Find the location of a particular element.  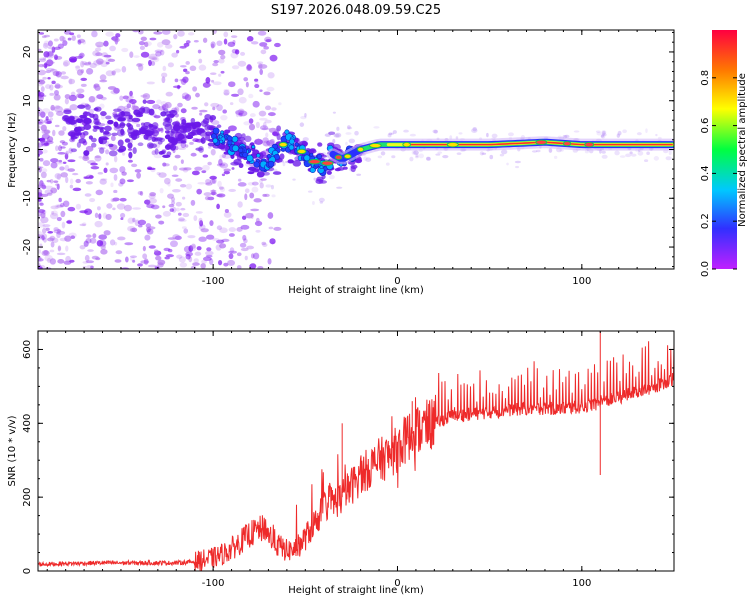

snr-y-tick-label: 200 is located at coordinates (27, 497).